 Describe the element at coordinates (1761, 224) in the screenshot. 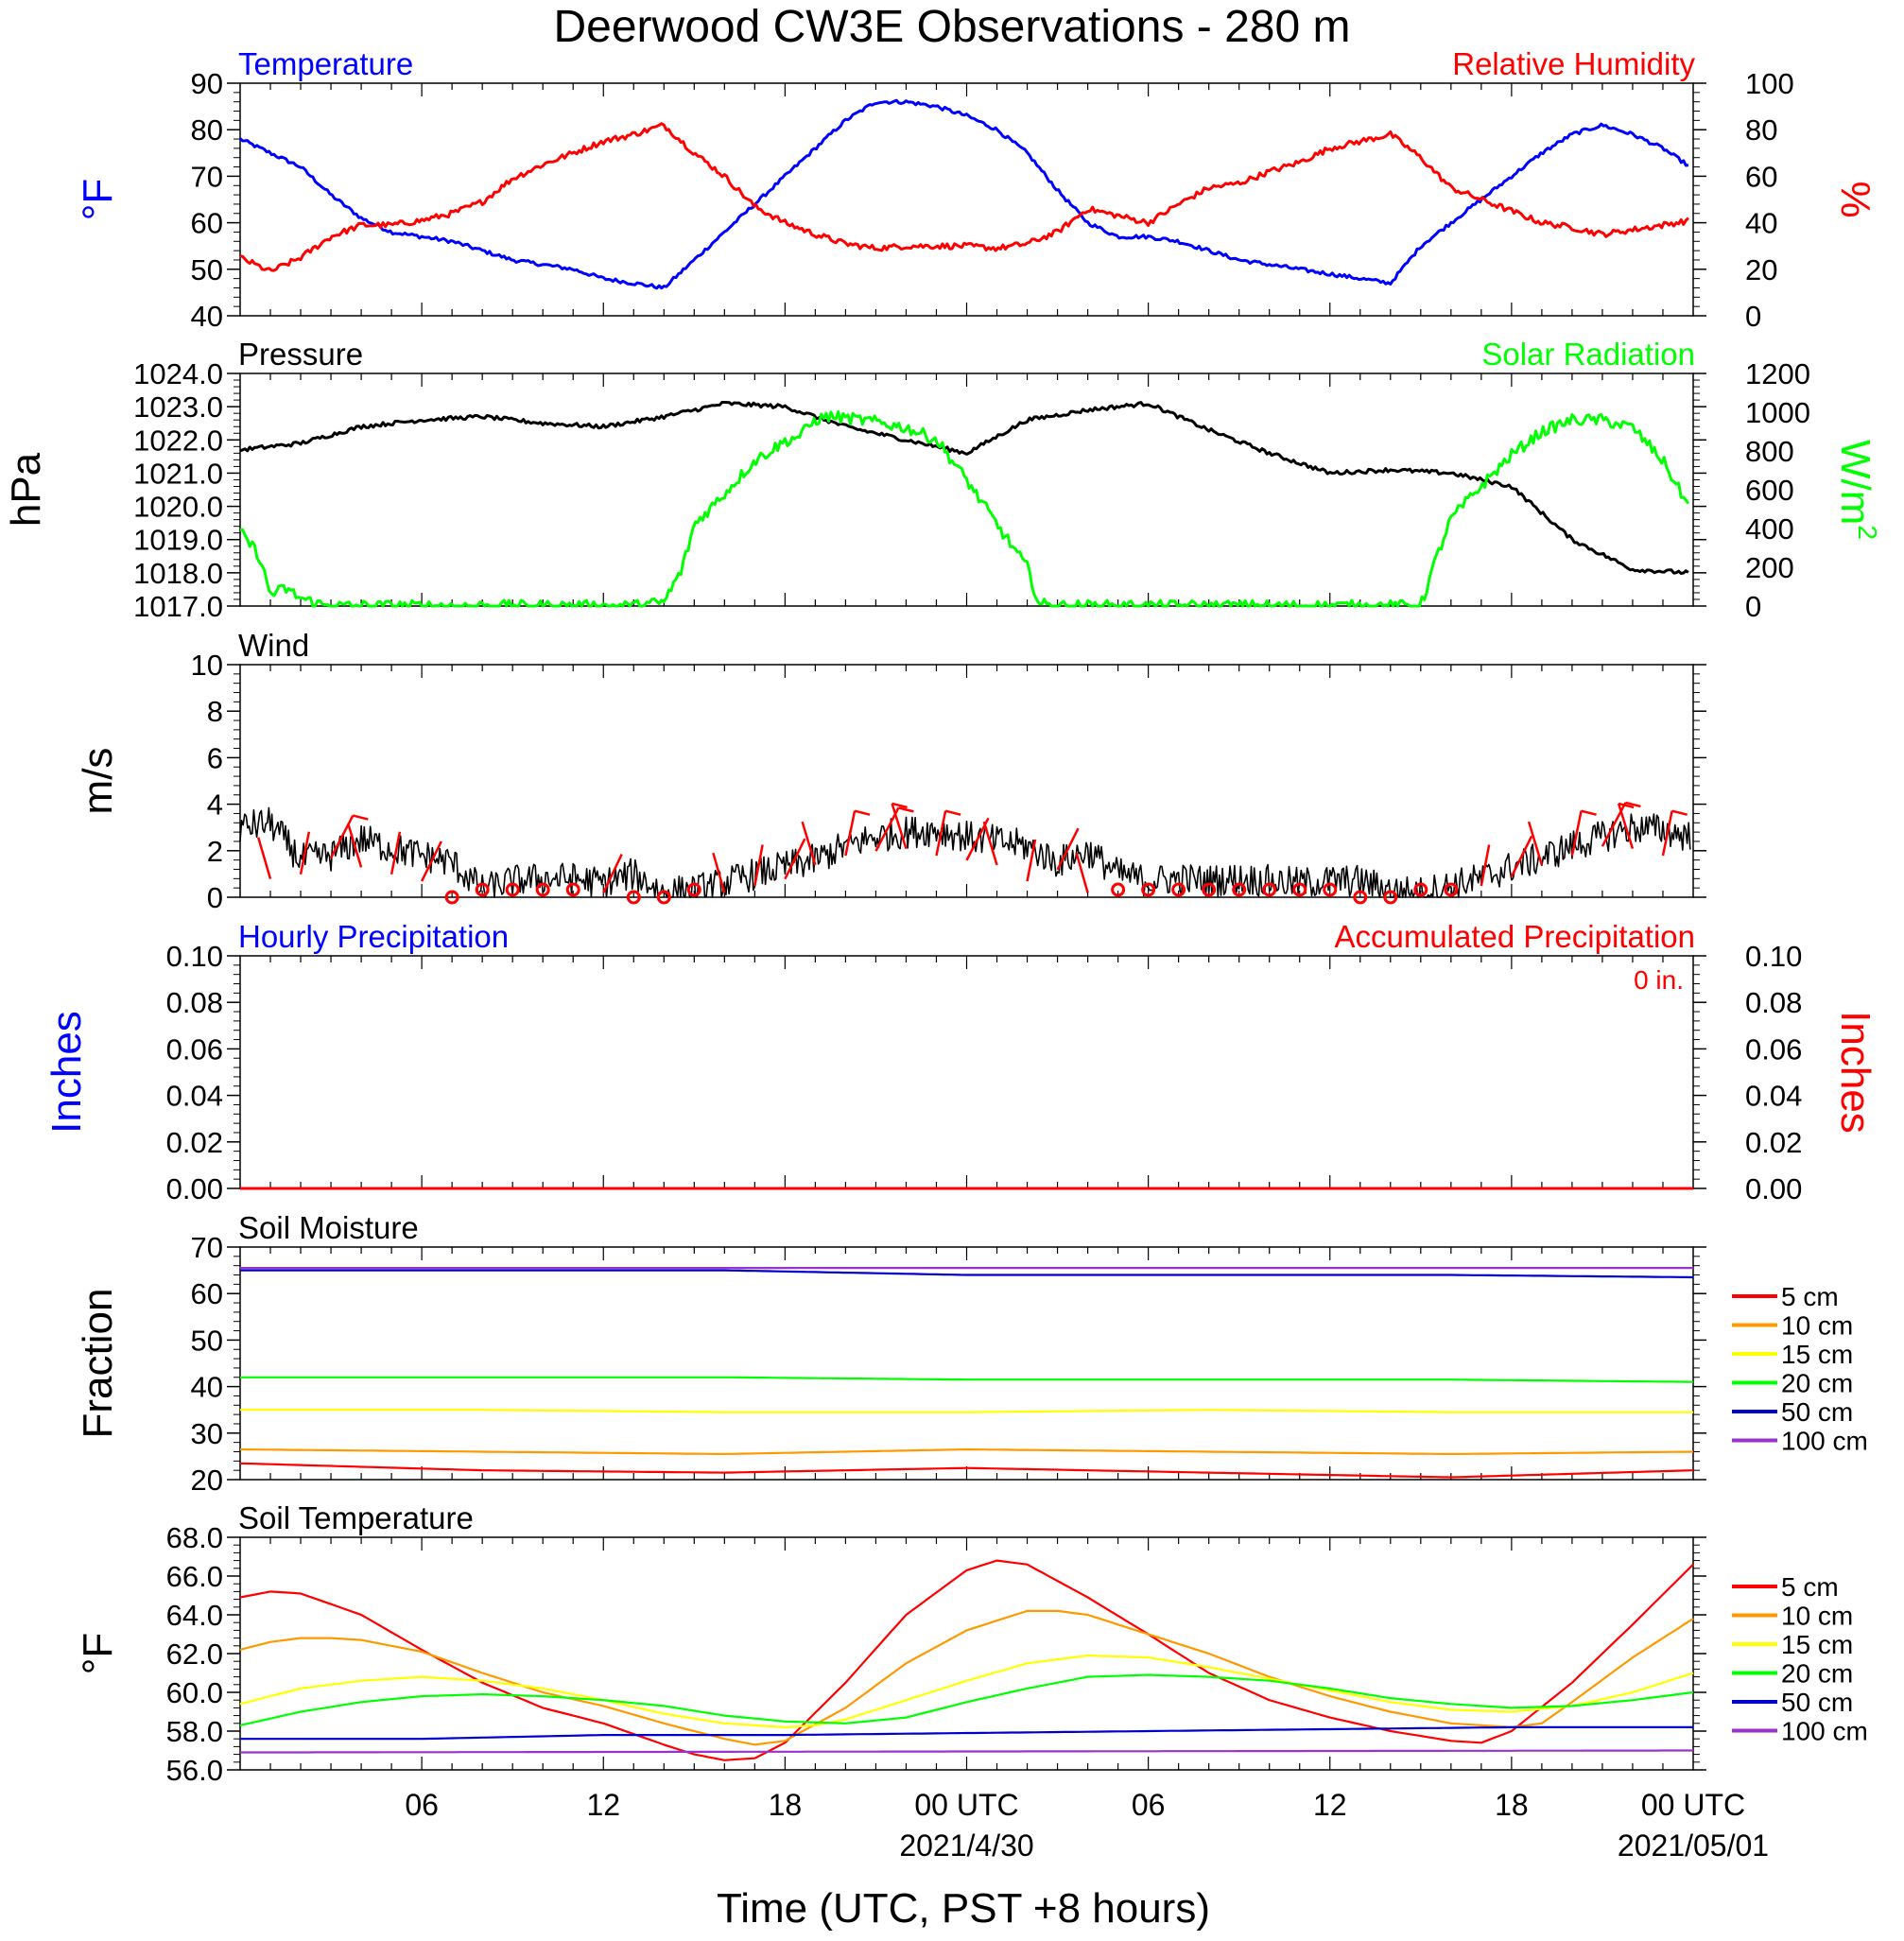

I see `y2-tick-label: 40` at that location.